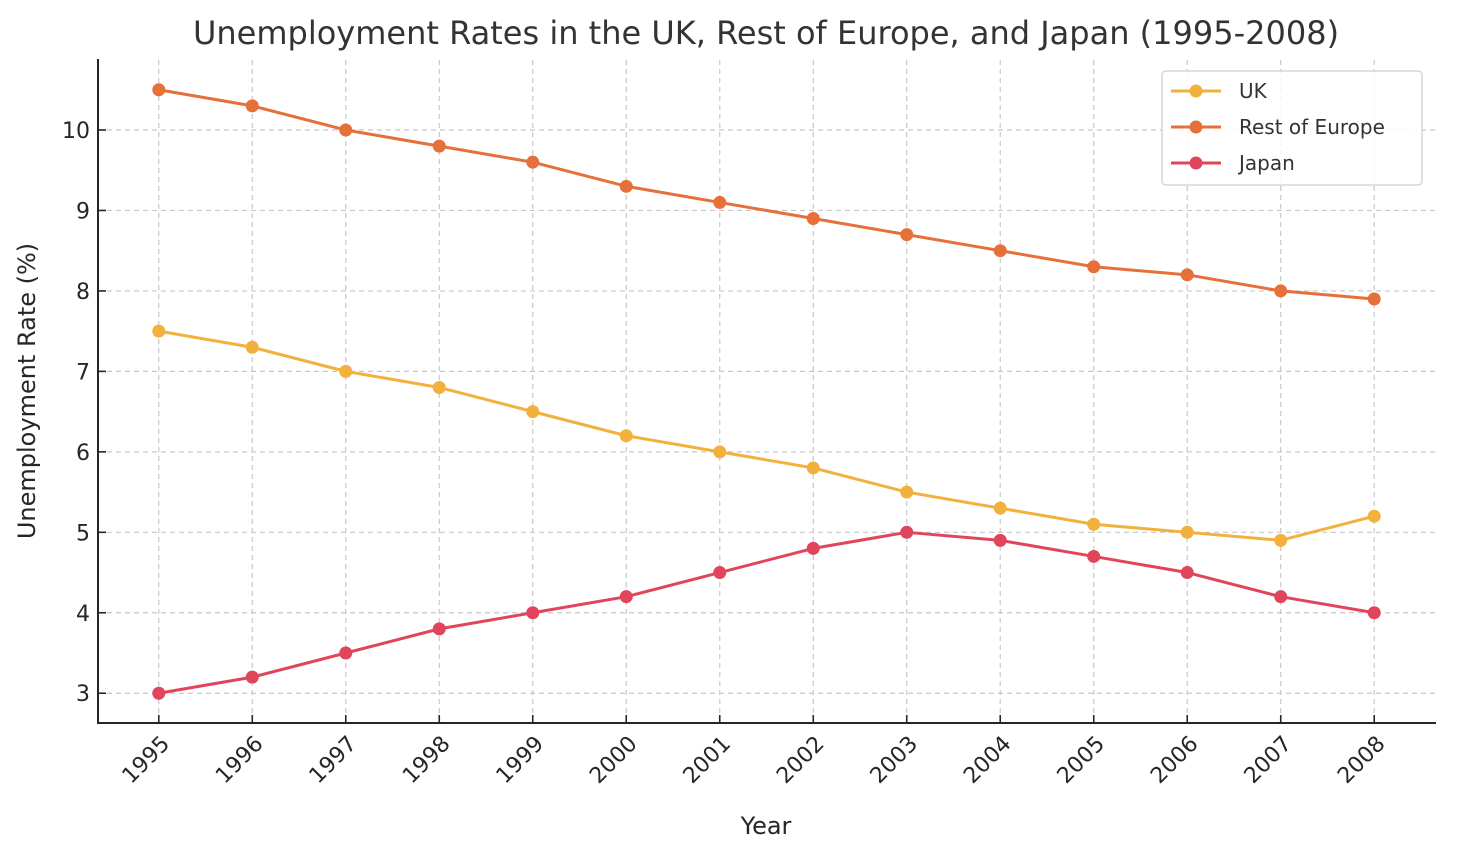 The height and width of the screenshot is (854, 1468). Describe the element at coordinates (1219, 91) in the screenshot. I see `legend-entry-uk: UK` at that location.